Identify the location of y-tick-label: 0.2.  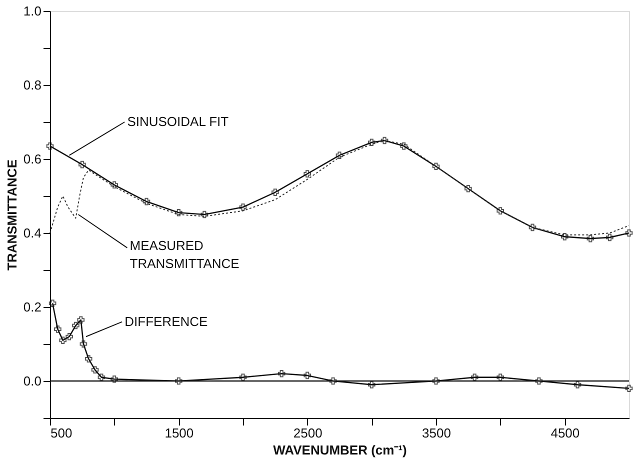
(32, 307).